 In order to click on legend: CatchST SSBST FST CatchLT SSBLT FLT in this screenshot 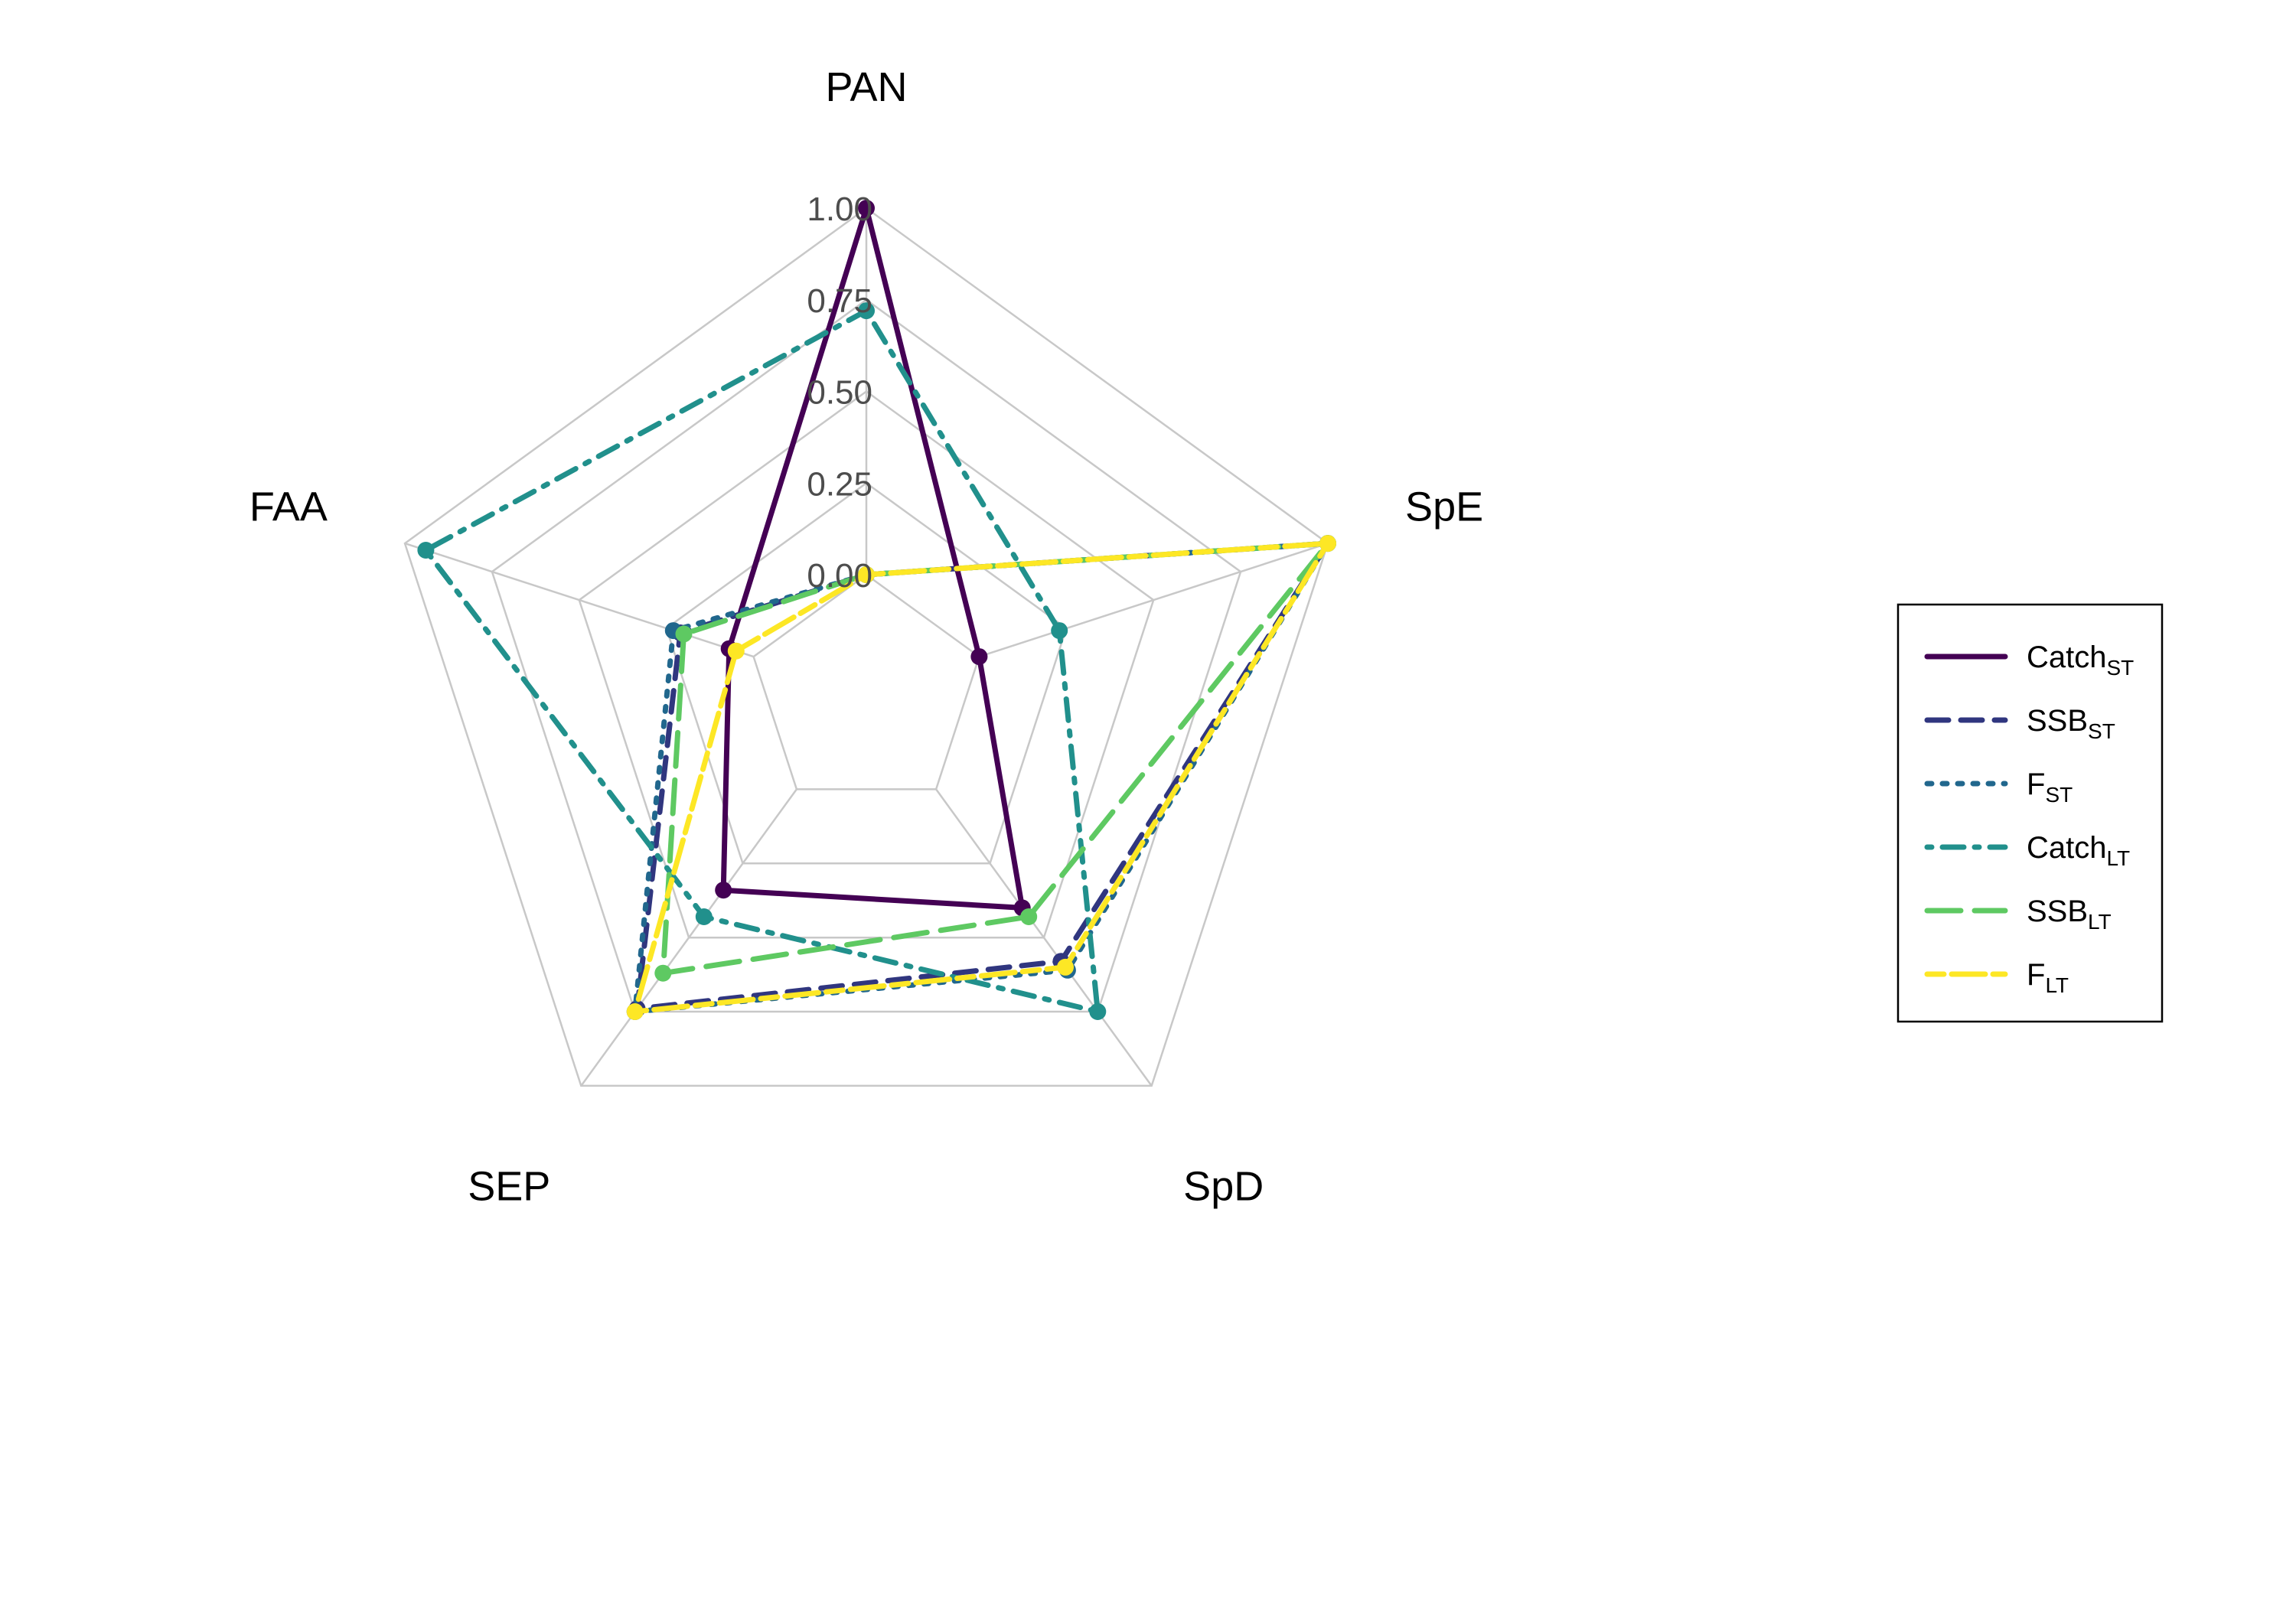, I will do `click(2030, 813)`.